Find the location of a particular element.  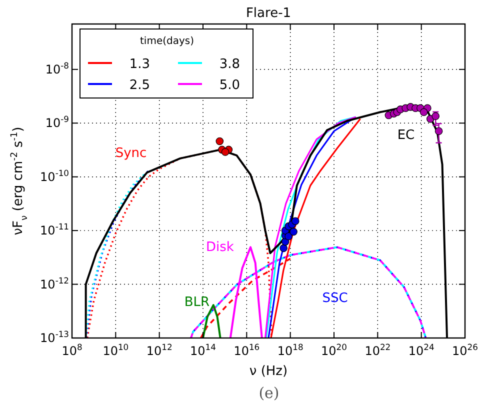

legend-label: 1.3 is located at coordinates (139, 64).